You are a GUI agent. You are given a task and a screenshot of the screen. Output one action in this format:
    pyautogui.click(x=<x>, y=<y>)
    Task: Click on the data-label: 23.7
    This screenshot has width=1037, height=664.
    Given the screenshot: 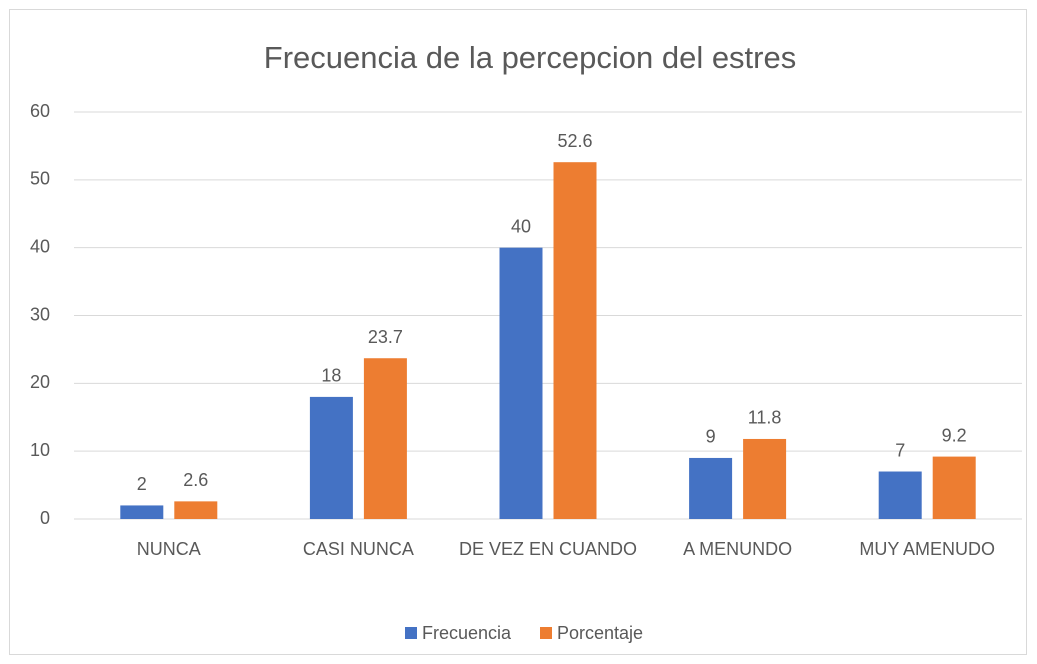 What is the action you would take?
    pyautogui.click(x=385, y=337)
    